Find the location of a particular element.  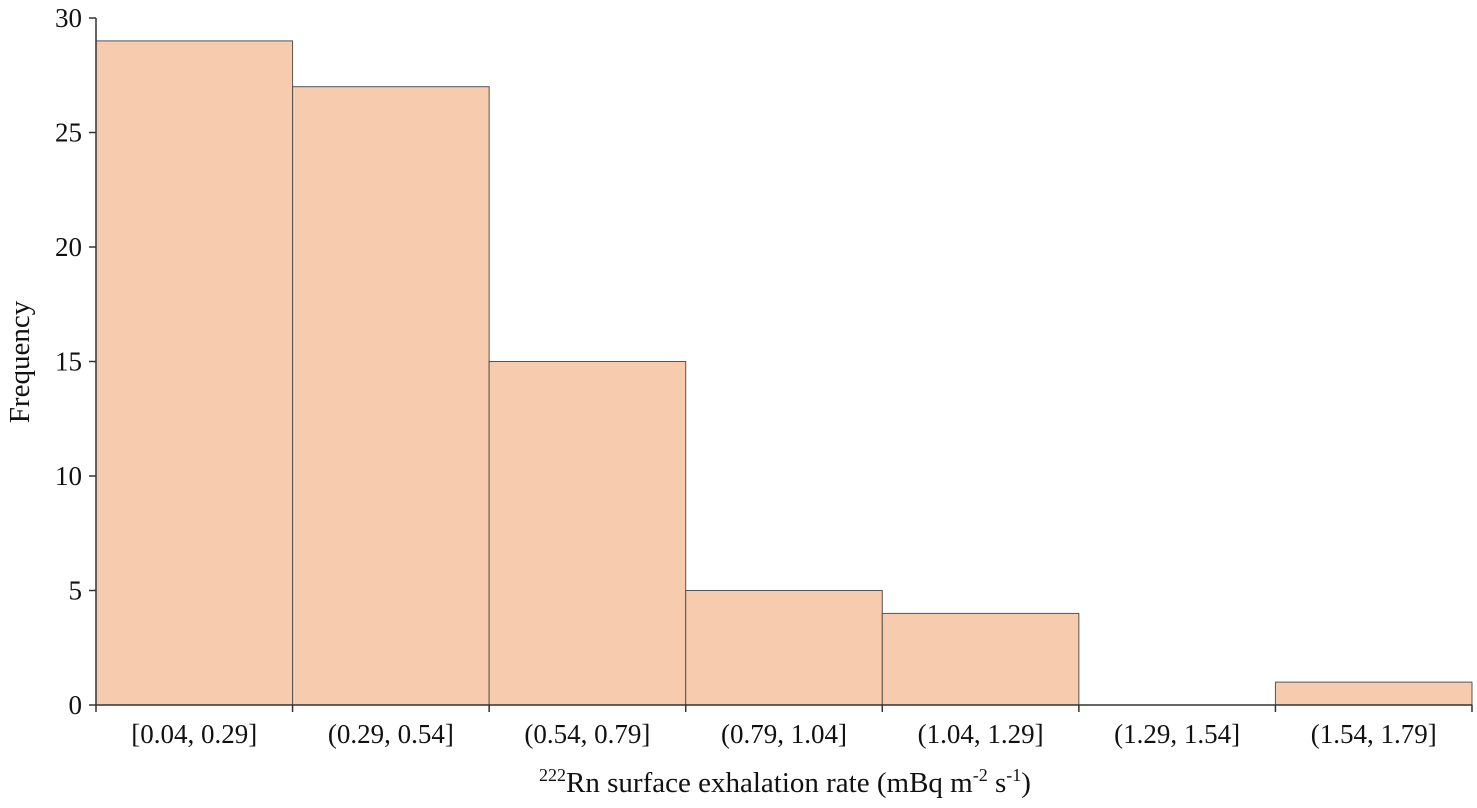

y-tick-label: 5 is located at coordinates (76, 591).